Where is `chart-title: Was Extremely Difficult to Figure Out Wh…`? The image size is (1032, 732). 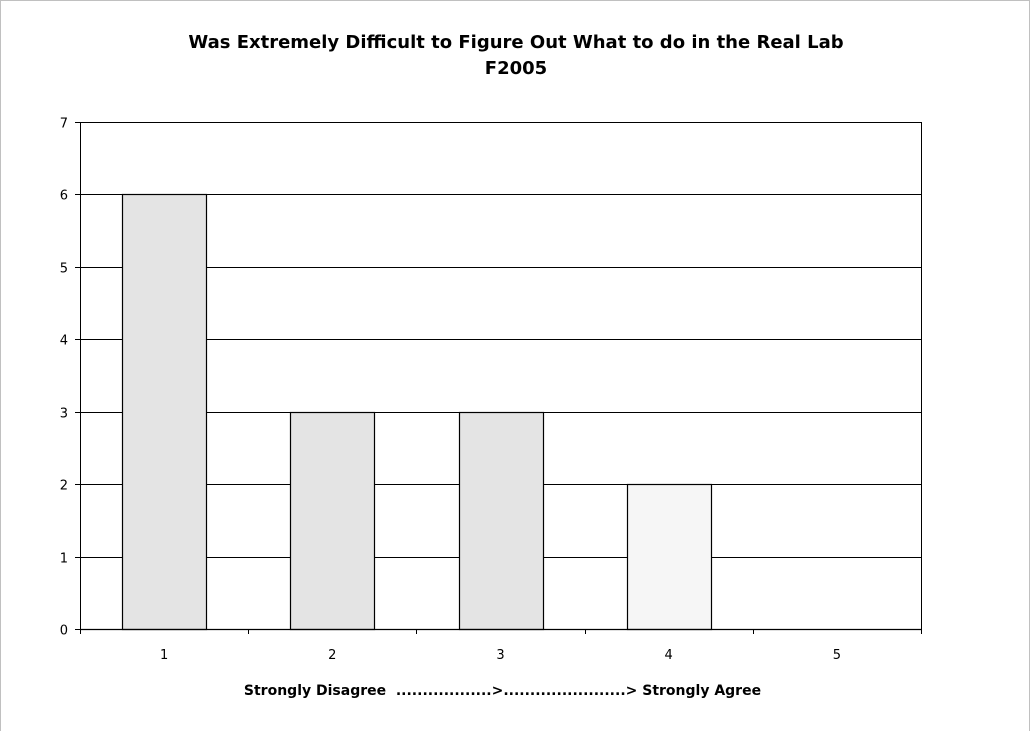
chart-title: Was Extremely Difficult to Figure Out Wh… is located at coordinates (516, 42).